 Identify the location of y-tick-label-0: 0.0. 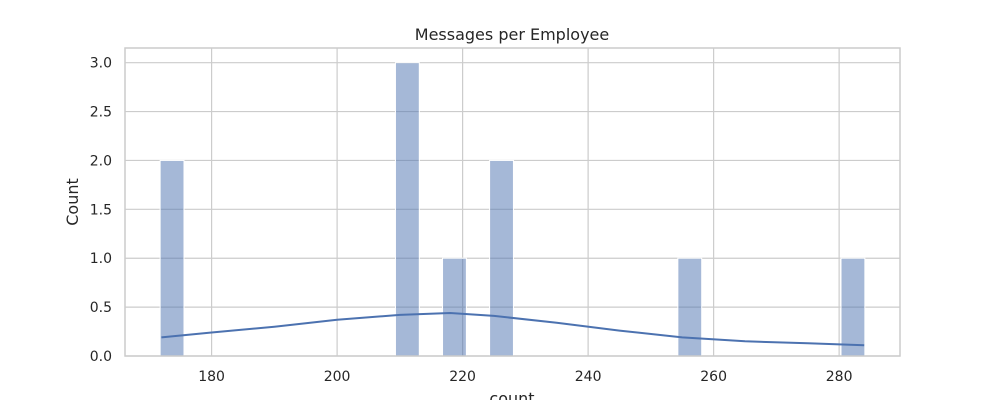
(101, 357).